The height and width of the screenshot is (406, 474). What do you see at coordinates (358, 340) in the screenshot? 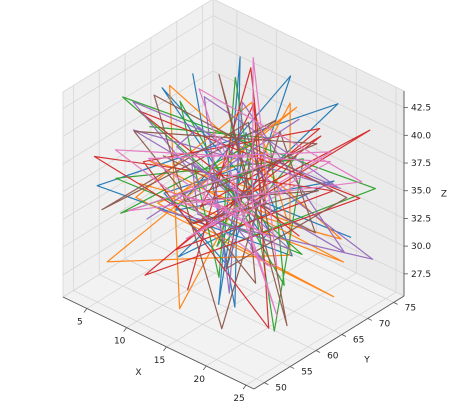
I see `y-tick-label: 65` at bounding box center [358, 340].